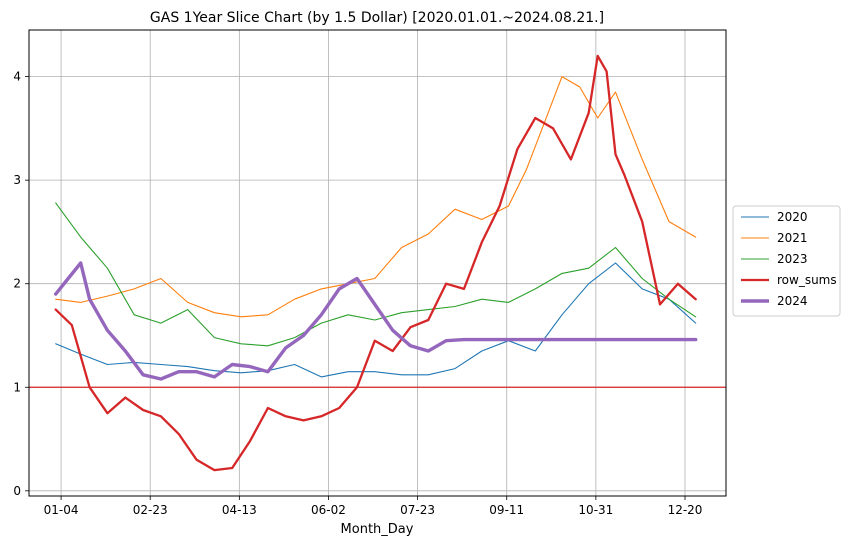  I want to click on x-axis-label: Month_Day, so click(377, 529).